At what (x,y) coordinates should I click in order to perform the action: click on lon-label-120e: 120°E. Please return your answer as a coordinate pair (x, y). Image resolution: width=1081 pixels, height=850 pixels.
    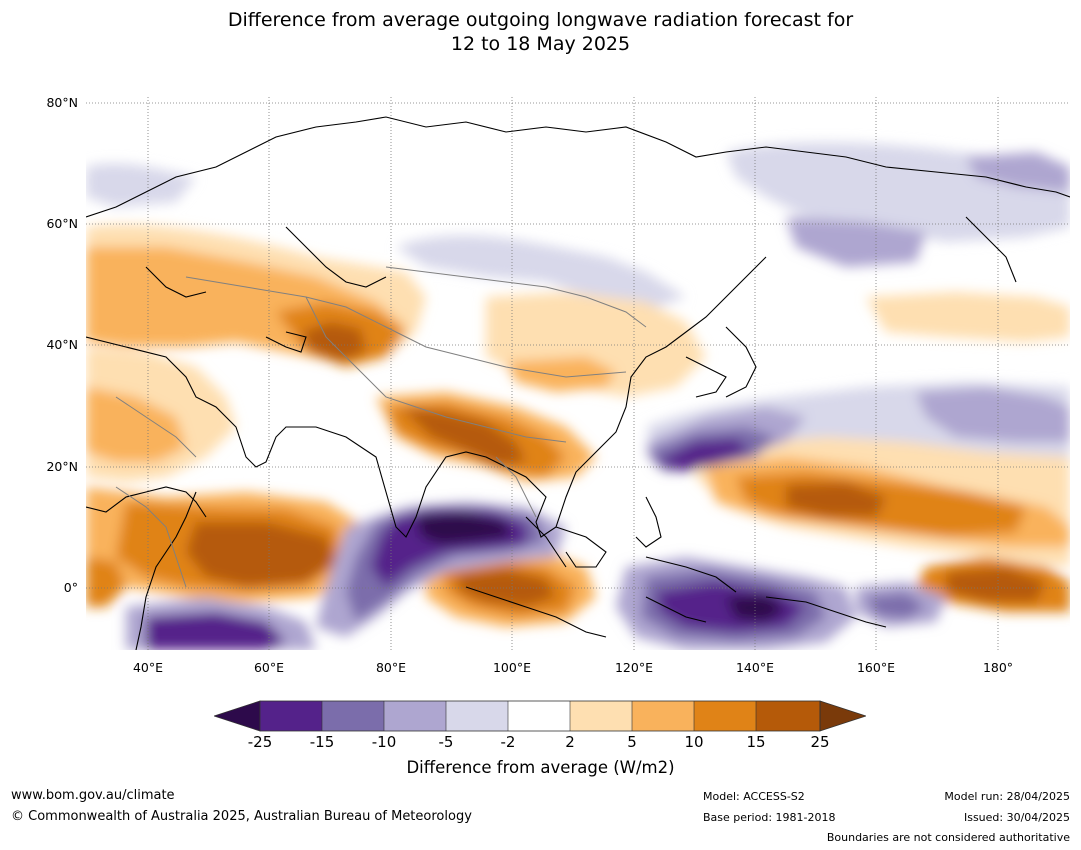
    Looking at the image, I should click on (633, 667).